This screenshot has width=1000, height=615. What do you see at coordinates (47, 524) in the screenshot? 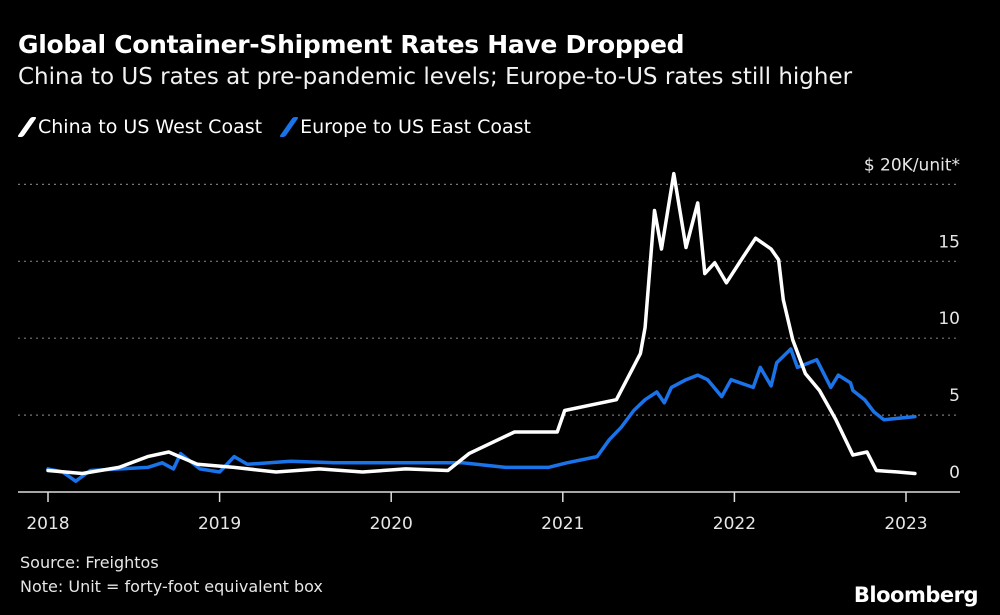
I see `x-tick-label: 2018` at bounding box center [47, 524].